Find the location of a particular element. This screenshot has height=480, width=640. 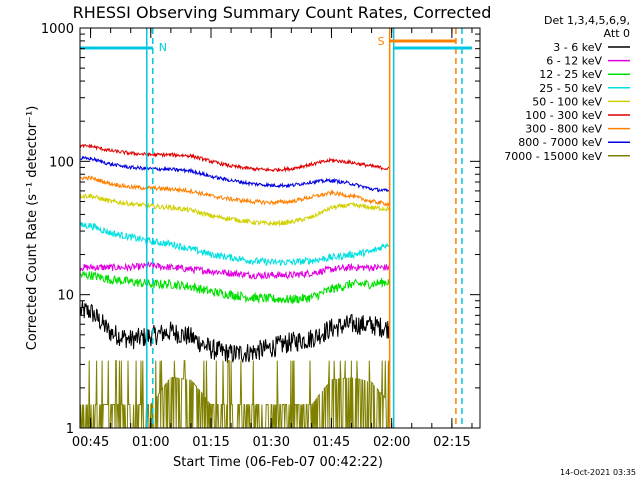

legend-entry-2: 12 - 25 keV is located at coordinates (570, 74).